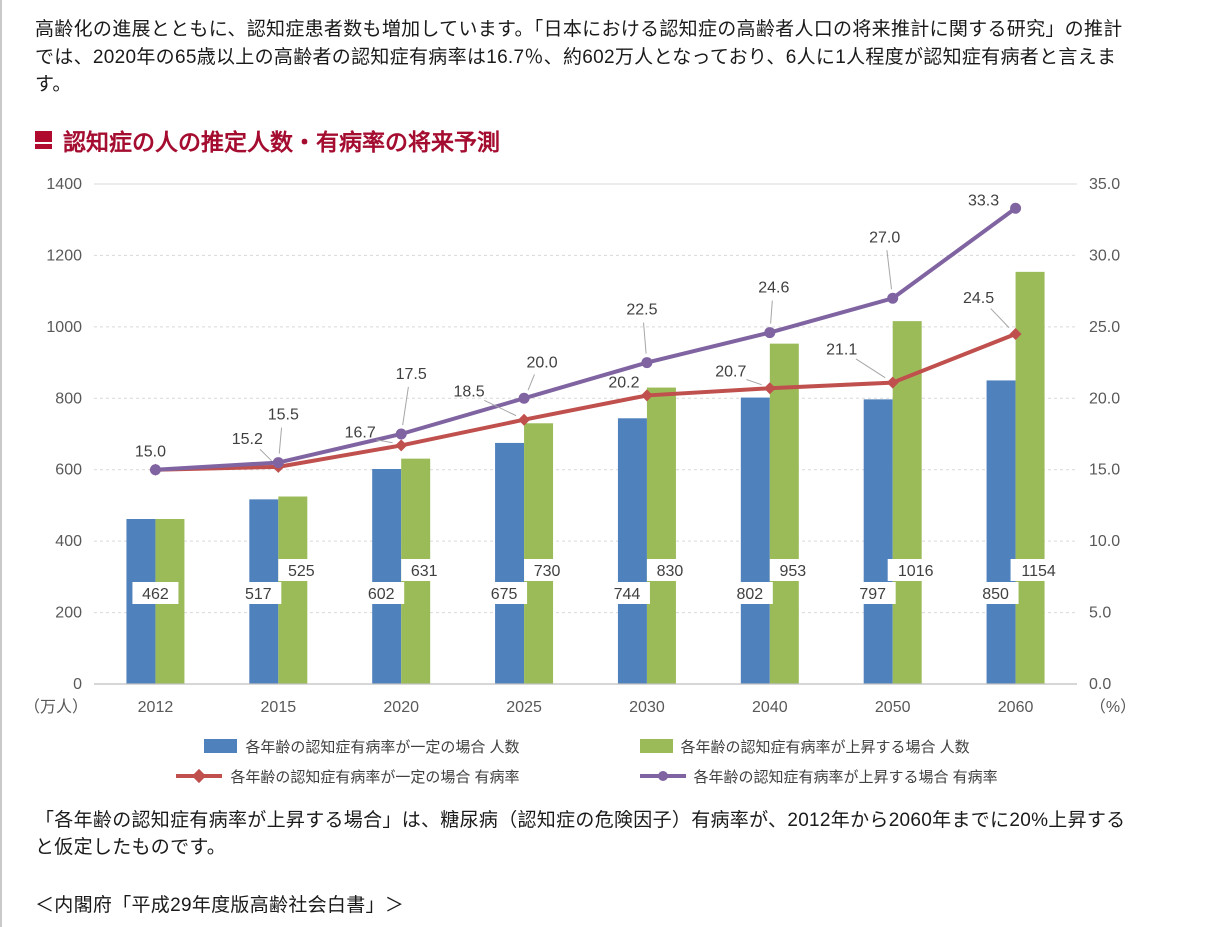  I want to click on svg-text: 2025, so click(524, 707).